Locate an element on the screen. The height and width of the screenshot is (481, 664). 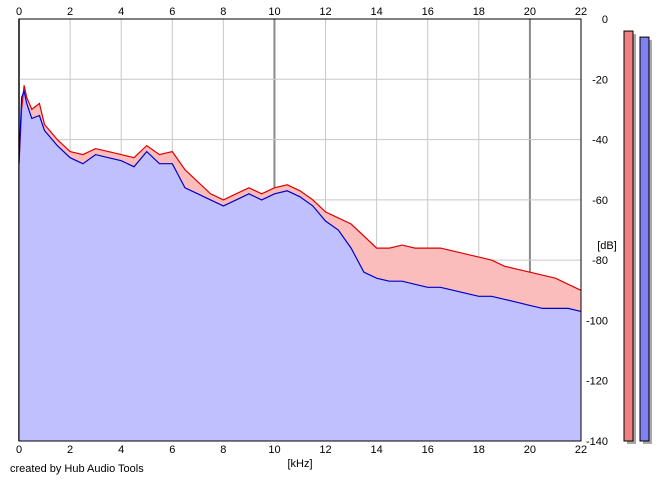
y-tick-label: -80 is located at coordinates (600, 261).